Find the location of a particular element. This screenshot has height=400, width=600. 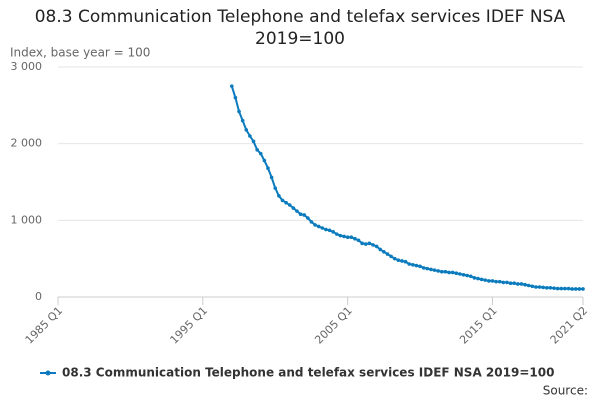

x-tick-label: 1995 Q1 is located at coordinates (189, 325).